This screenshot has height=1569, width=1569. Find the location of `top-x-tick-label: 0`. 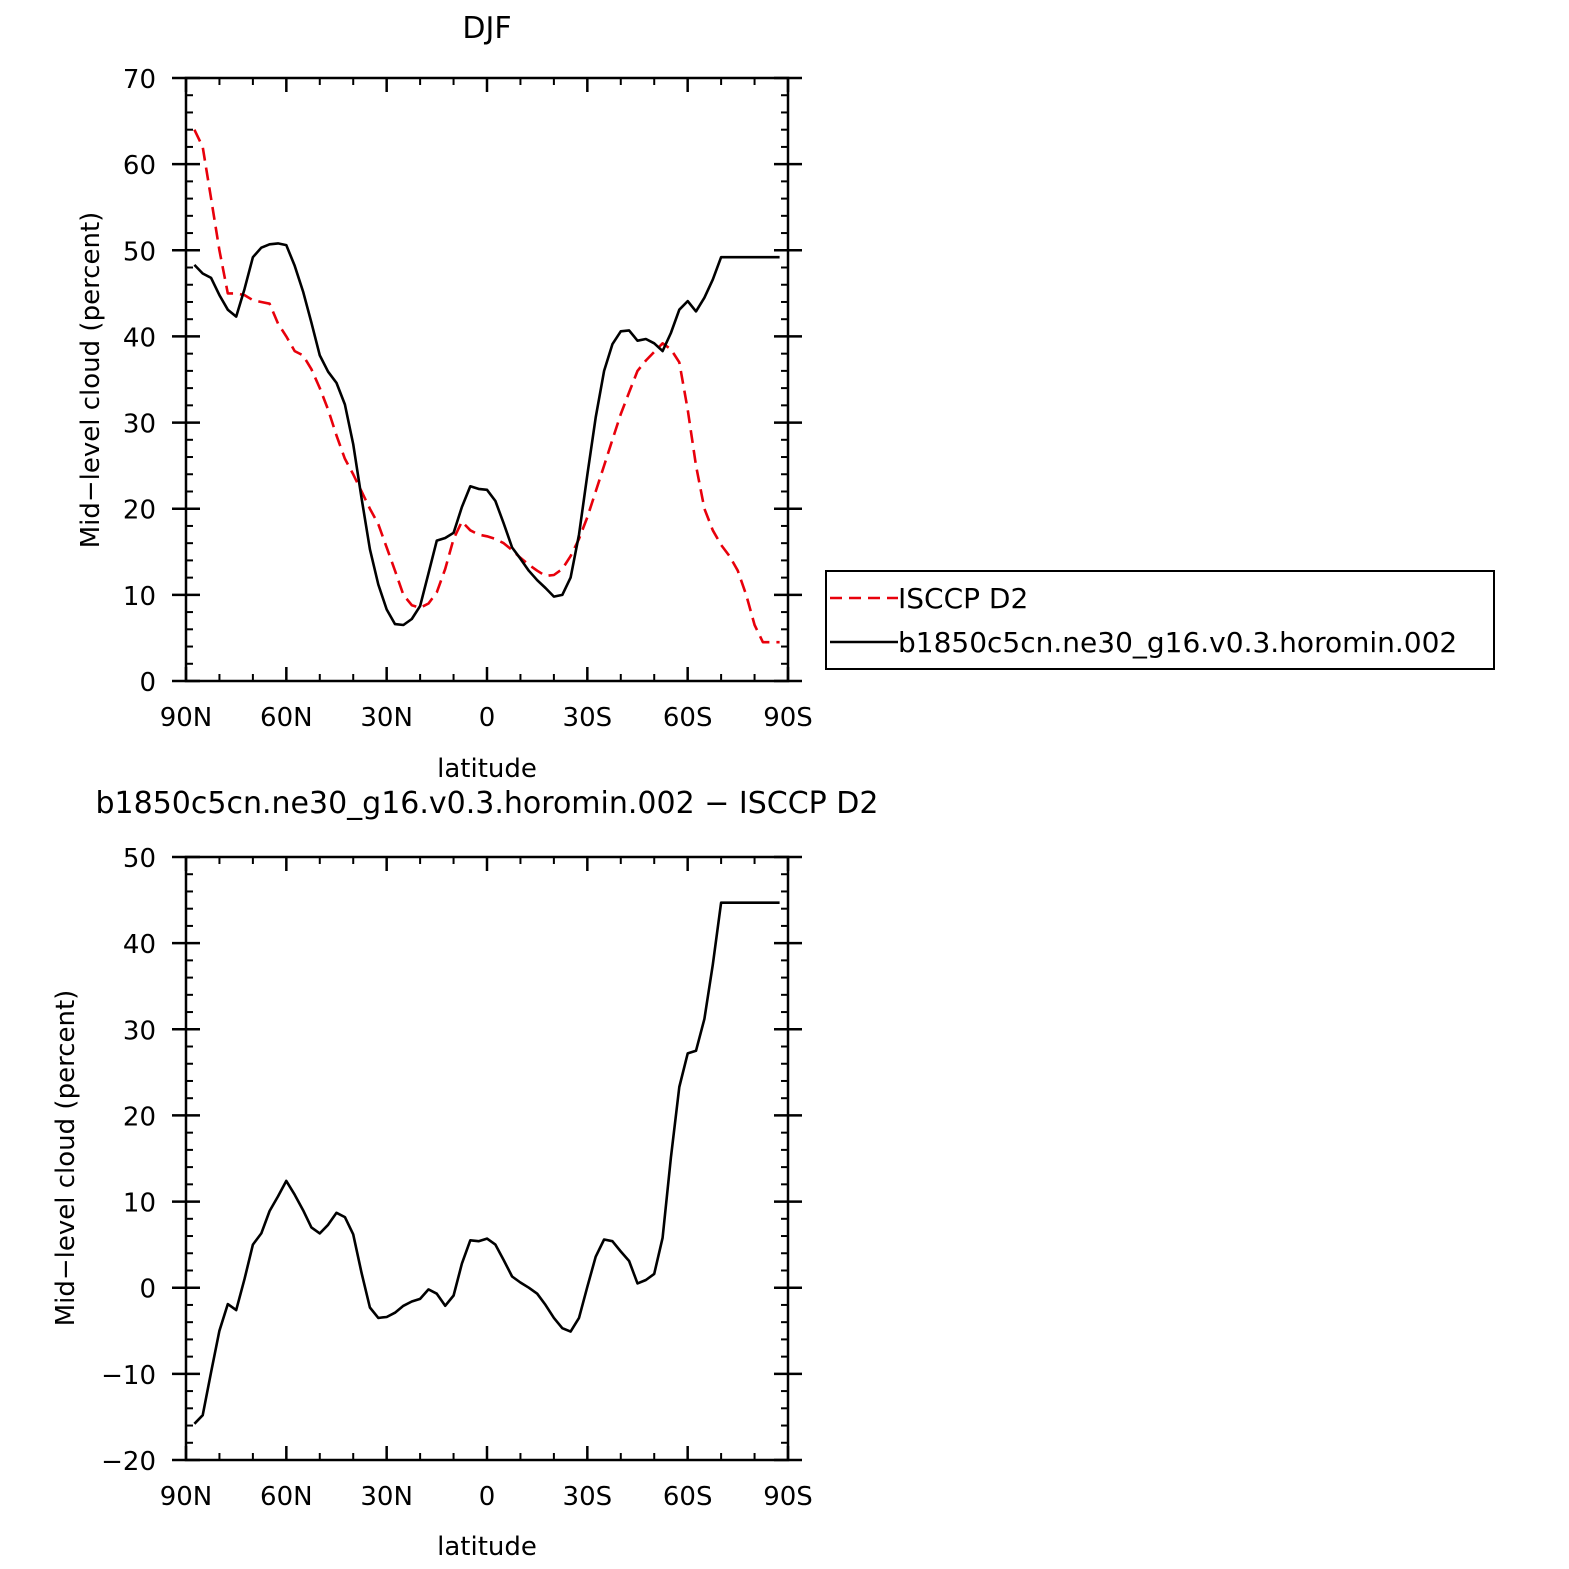

top-x-tick-label: 0 is located at coordinates (487, 718).